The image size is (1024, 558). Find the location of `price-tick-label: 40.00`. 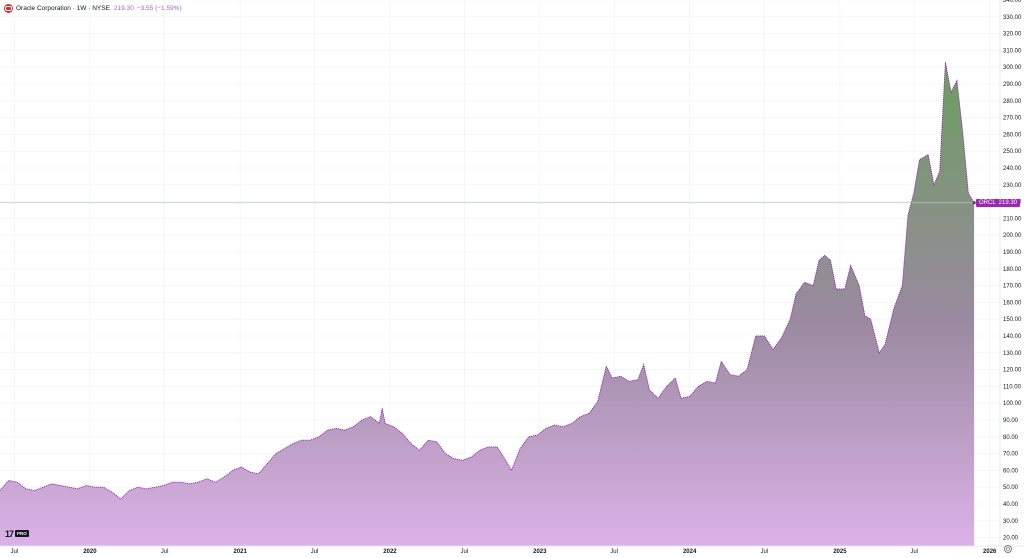

price-tick-label: 40.00 is located at coordinates (1011, 505).